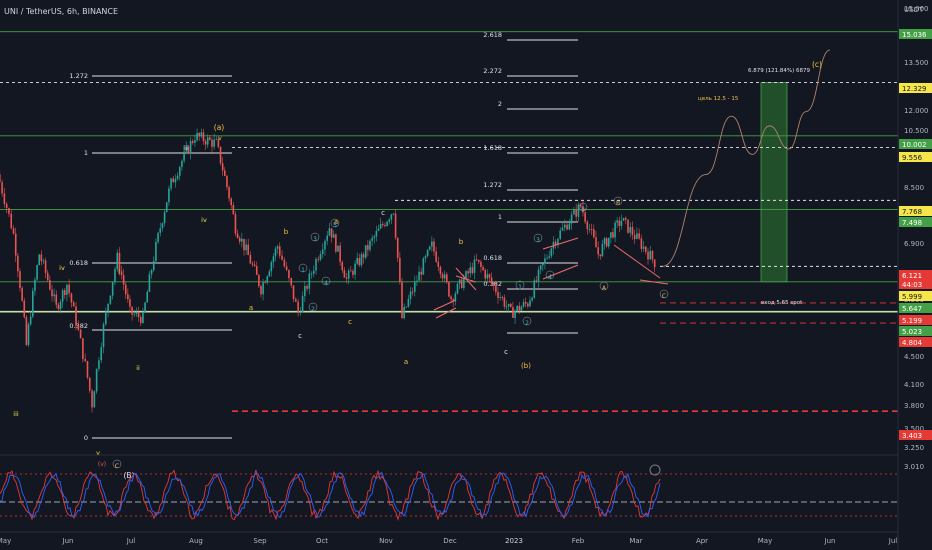 The image size is (932, 550). What do you see at coordinates (702, 541) in the screenshot?
I see `time-tick-11: Apr` at bounding box center [702, 541].